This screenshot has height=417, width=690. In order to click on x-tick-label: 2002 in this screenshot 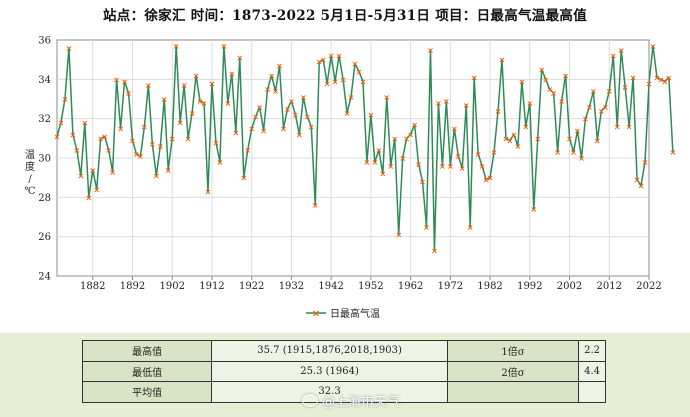, I will do `click(569, 286)`.